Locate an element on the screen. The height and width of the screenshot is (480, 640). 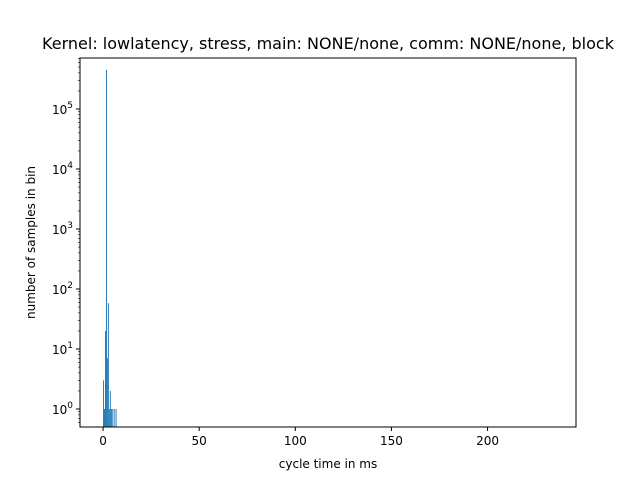
y-tick-label: 10³ is located at coordinates (62, 229).